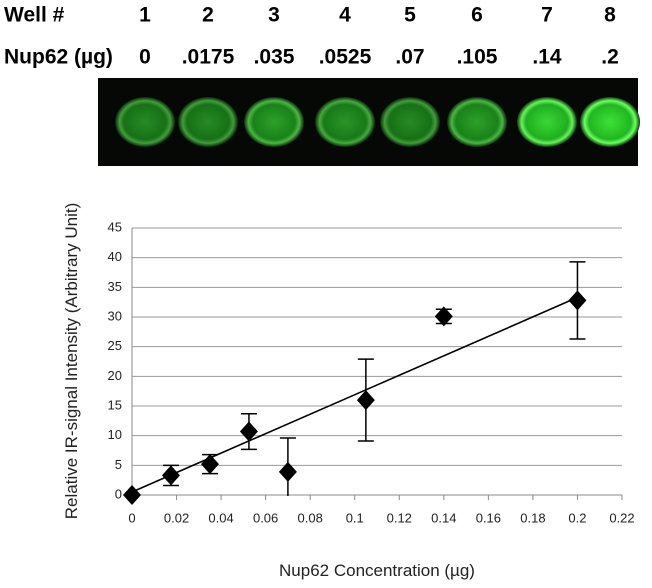 This screenshot has width=652, height=588. Describe the element at coordinates (547, 57) in the screenshot. I see `header-cell: .14` at that location.